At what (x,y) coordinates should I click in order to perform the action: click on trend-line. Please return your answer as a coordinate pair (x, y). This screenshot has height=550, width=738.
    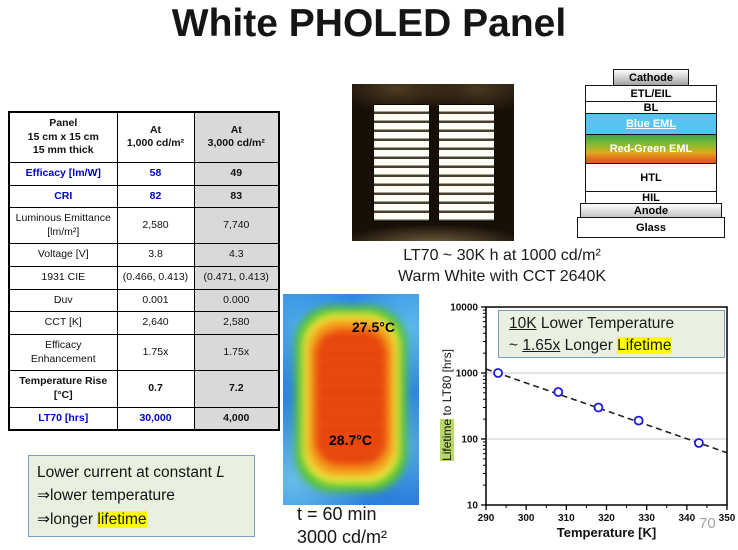
    Looking at the image, I should click on (606, 411).